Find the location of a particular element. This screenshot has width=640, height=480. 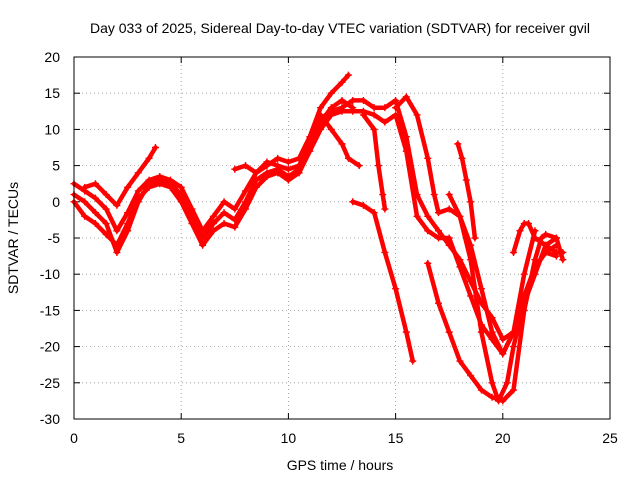

y-tick-label: -30 is located at coordinates (50, 419).